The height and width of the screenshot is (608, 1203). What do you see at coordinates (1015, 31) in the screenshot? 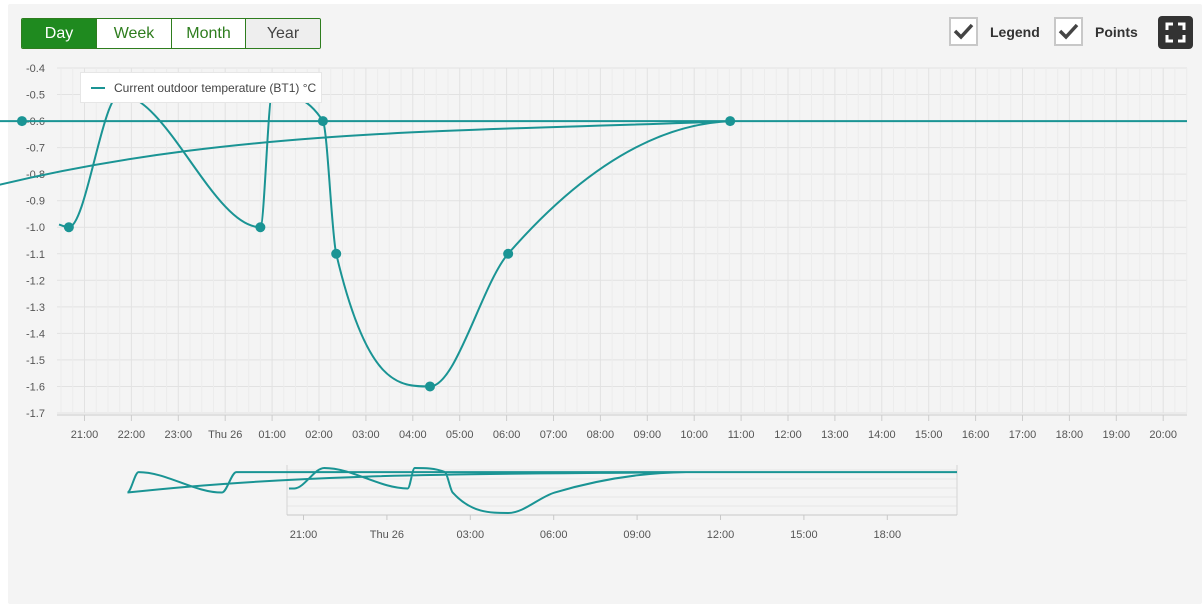
I see `legend-toggle-label: Legend` at bounding box center [1015, 31].